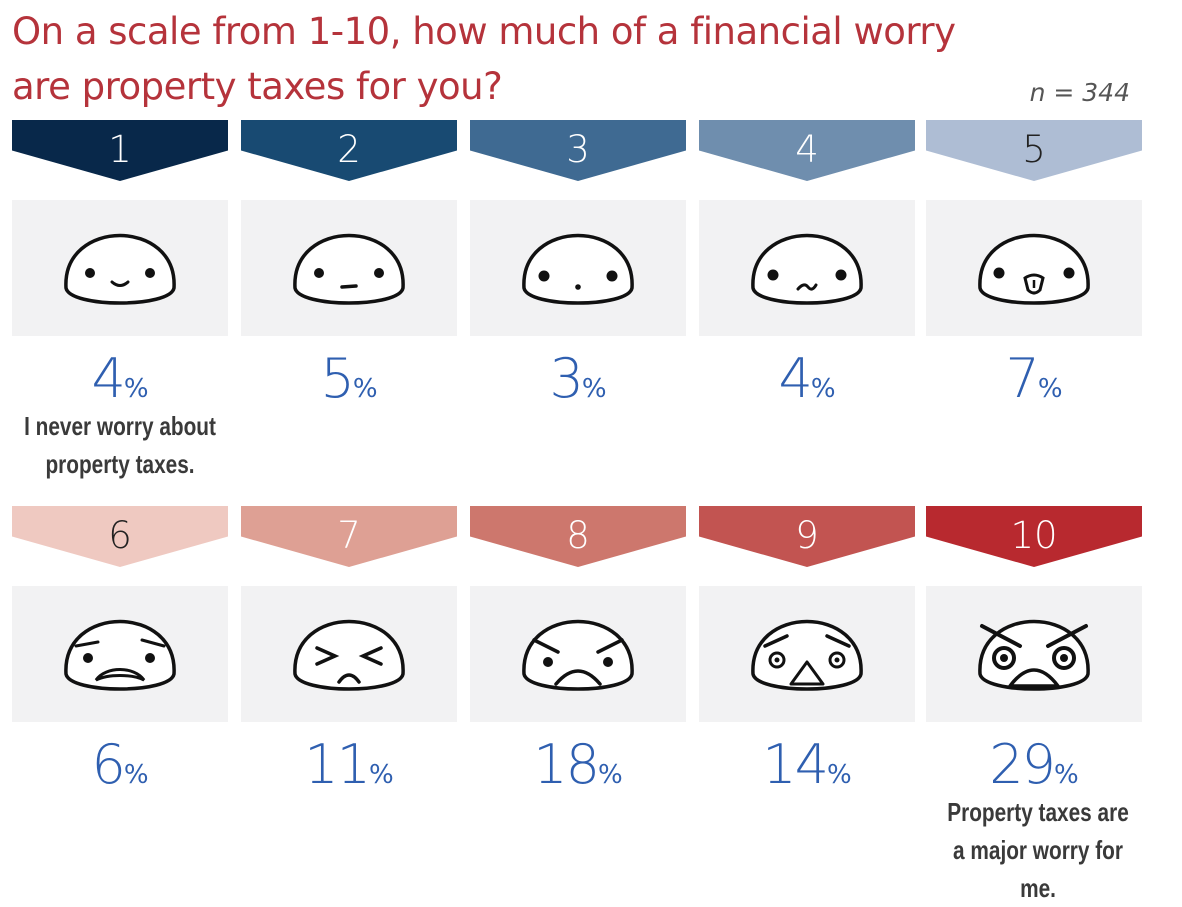 The image size is (1182, 907). Describe the element at coordinates (120, 654) in the screenshot. I see `worried-face-icon` at that location.